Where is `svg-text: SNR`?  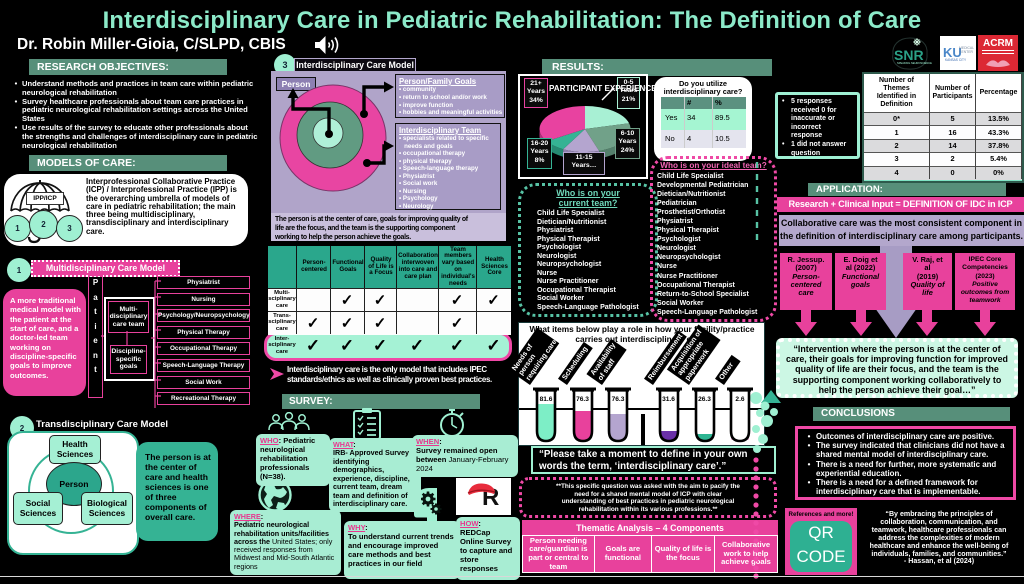
svg-text: SNR is located at coordinates (909, 55).